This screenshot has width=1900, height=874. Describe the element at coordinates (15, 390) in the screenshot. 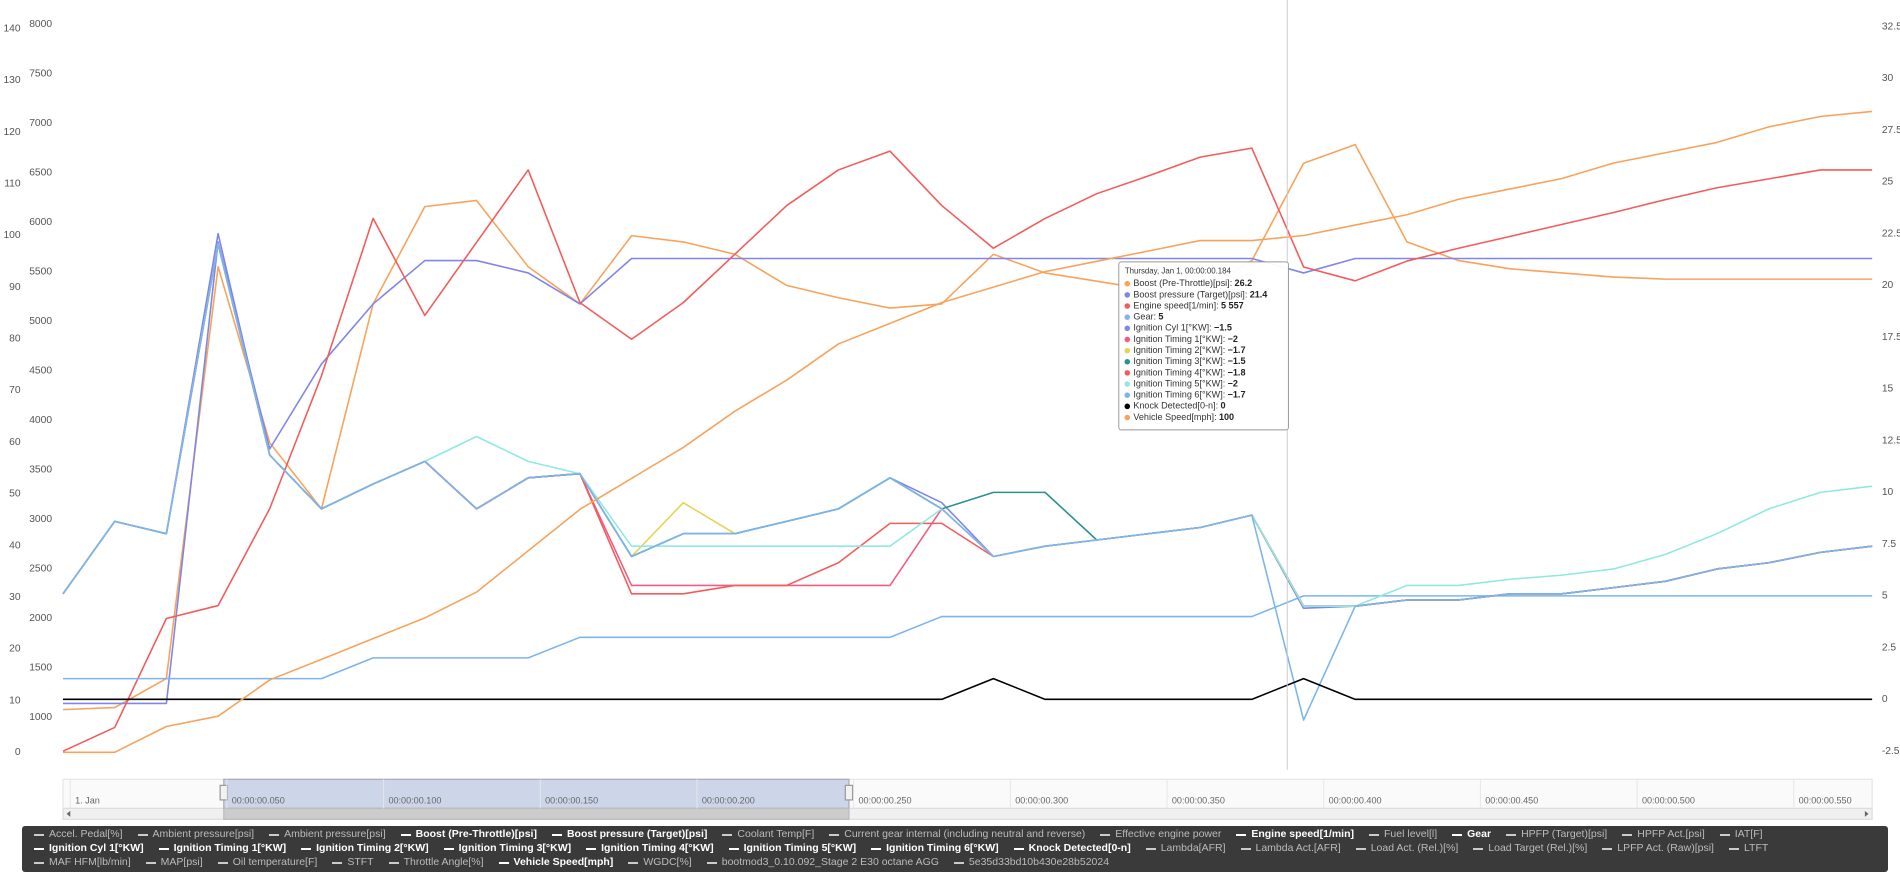

I see `y-tick-label: 70` at that location.